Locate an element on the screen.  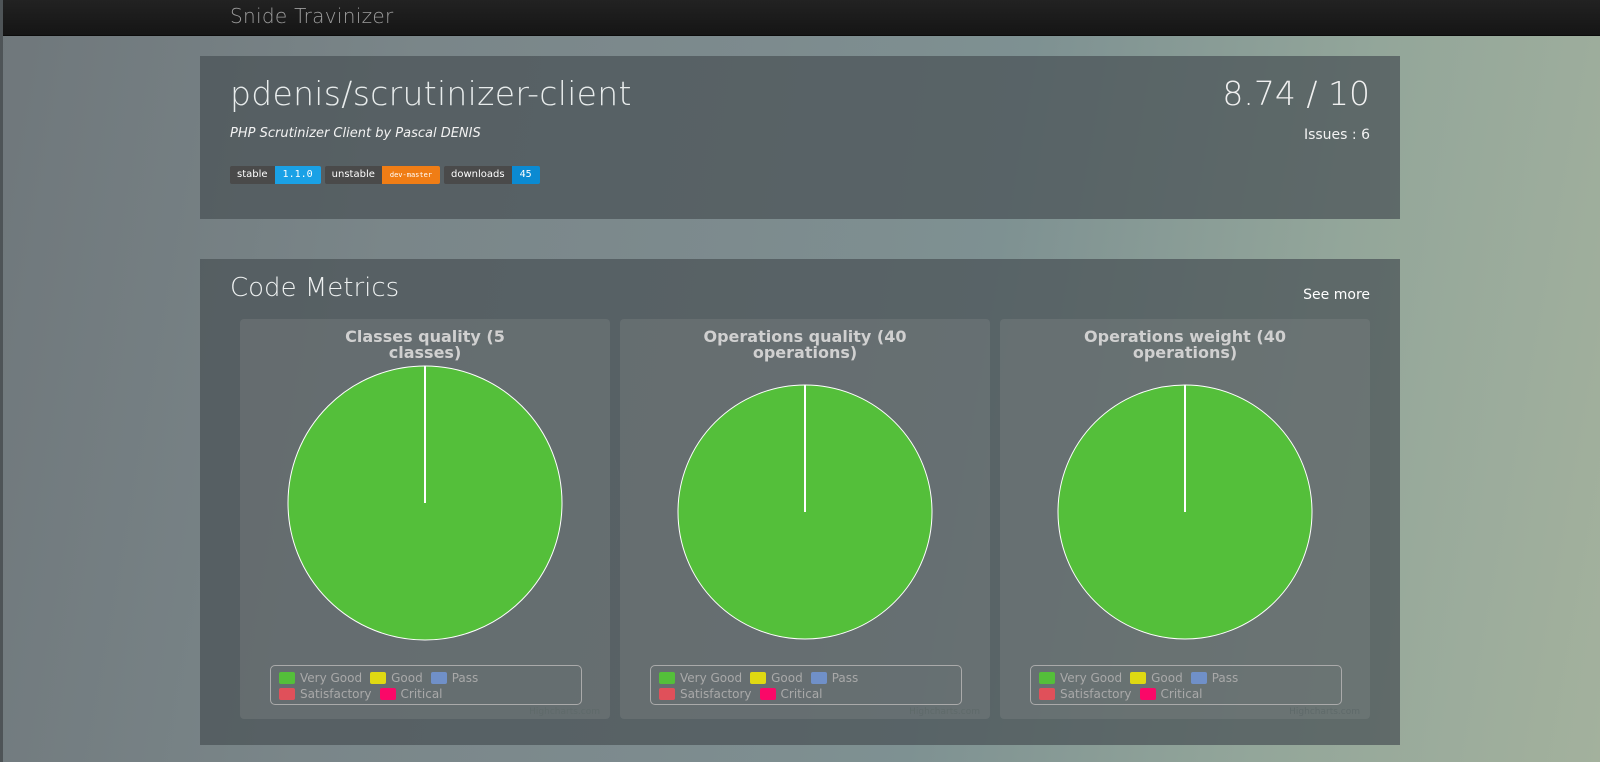
issues-count: Issues : 6 is located at coordinates (1336, 135).